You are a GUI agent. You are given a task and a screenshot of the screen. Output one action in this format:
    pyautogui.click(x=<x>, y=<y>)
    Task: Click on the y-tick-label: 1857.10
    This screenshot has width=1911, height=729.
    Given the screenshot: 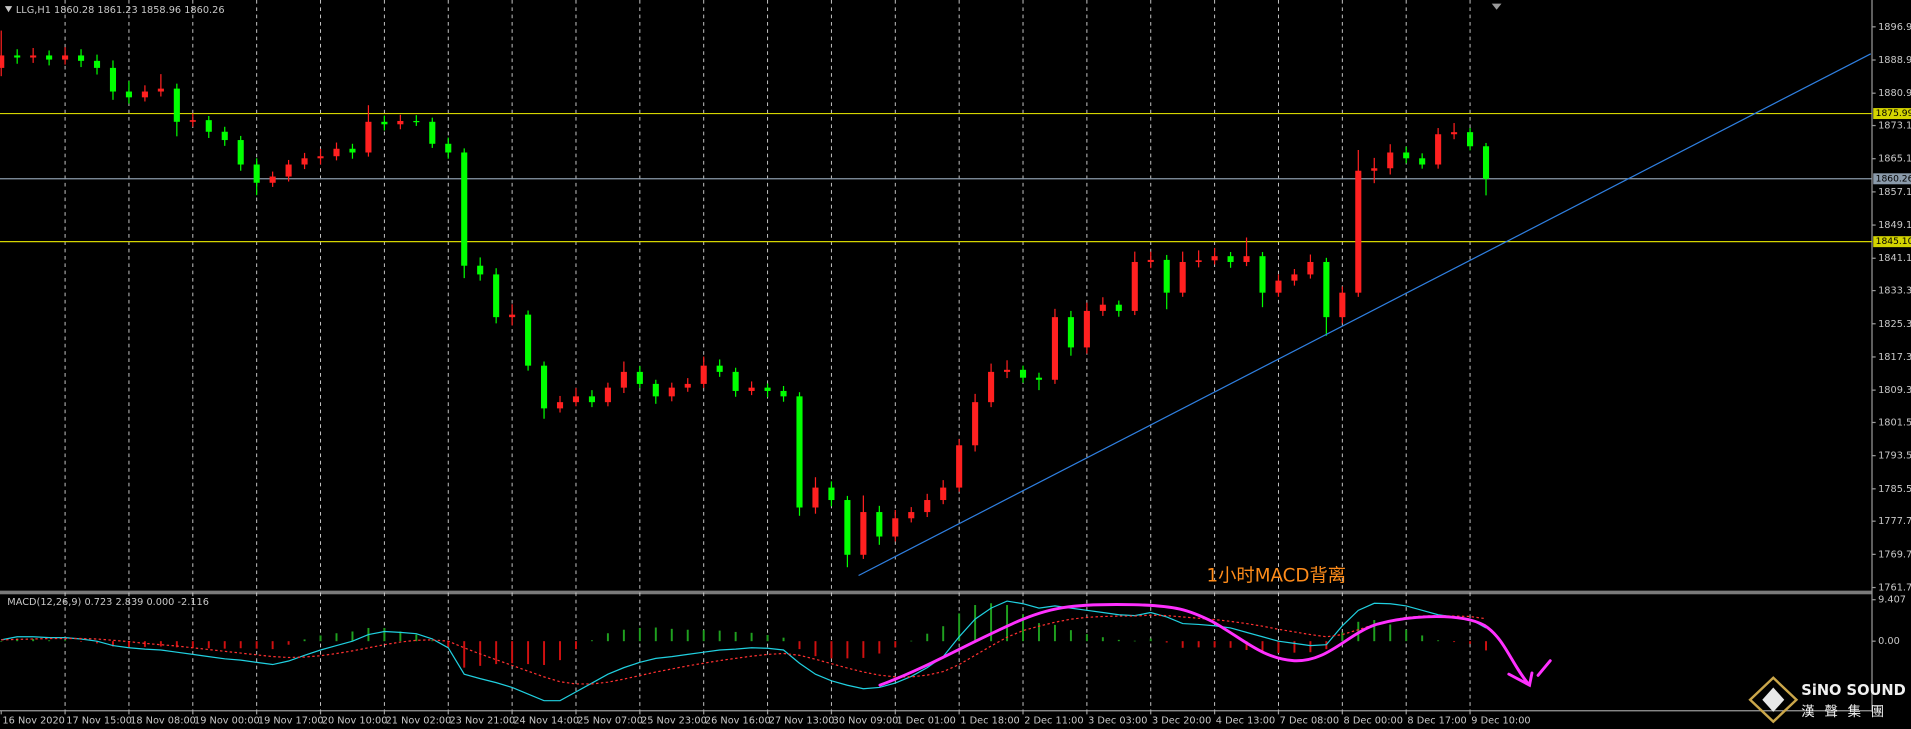 What is the action you would take?
    pyautogui.click(x=1894, y=192)
    